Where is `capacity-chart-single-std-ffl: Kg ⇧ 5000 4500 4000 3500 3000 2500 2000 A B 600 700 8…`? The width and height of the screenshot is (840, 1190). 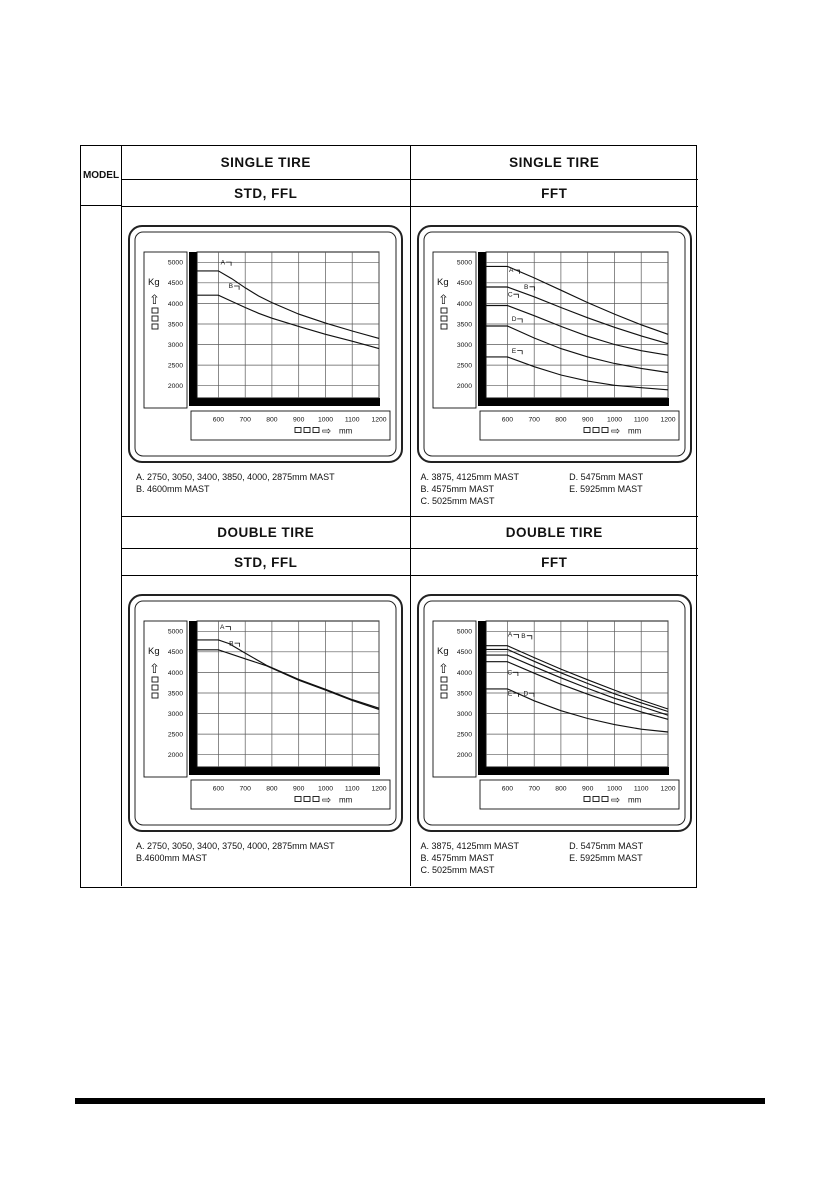
capacity-chart-single-std-ffl: Kg ⇧ 5000 4500 4000 3500 3000 2500 2000 A B 600 700 8… is located at coordinates (266, 344).